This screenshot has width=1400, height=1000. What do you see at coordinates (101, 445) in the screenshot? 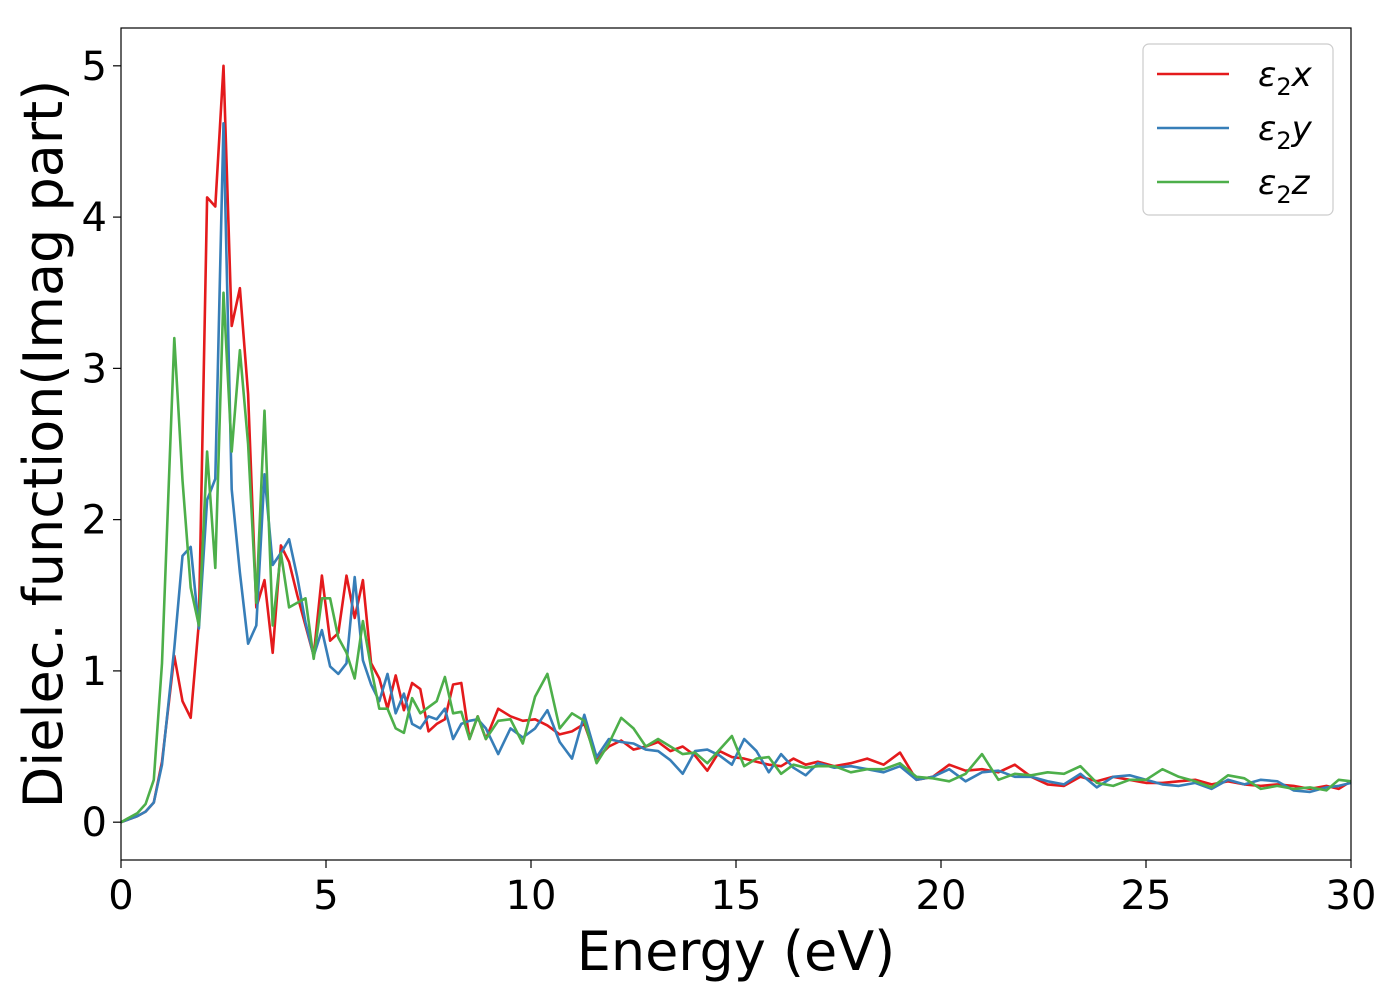
I see `y-axis: 0 1 2 3 4 5` at bounding box center [101, 445].